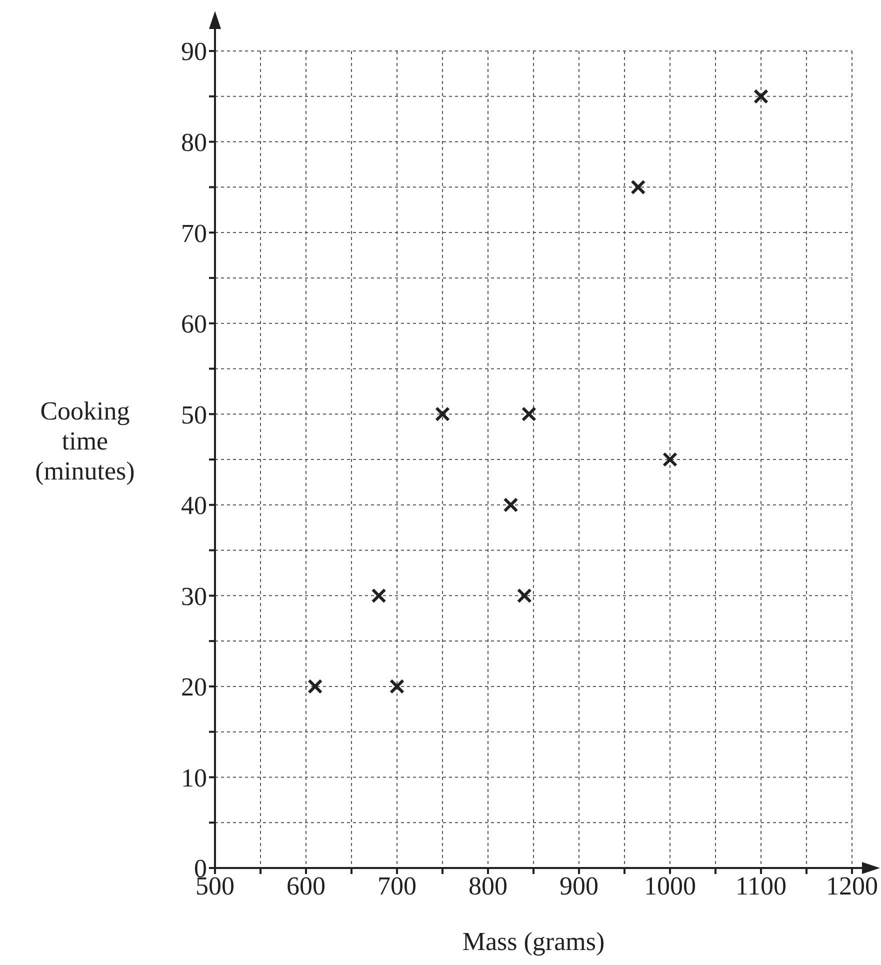 The width and height of the screenshot is (881, 965). What do you see at coordinates (194, 324) in the screenshot?
I see `y-tick-label: 60` at bounding box center [194, 324].